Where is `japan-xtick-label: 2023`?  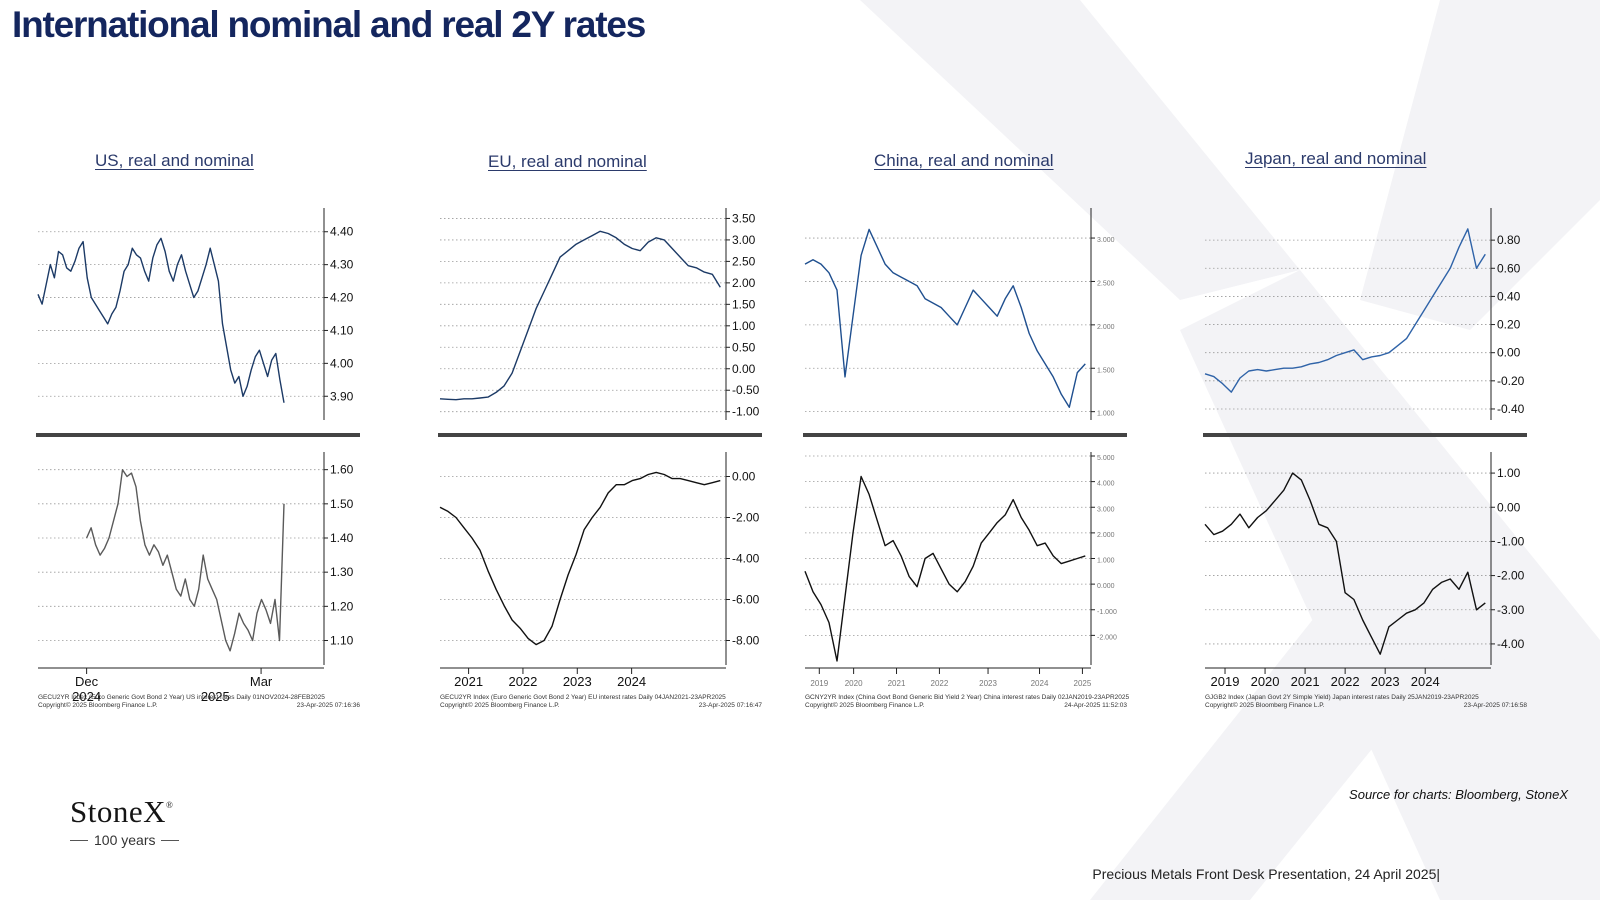 japan-xtick-label: 2023 is located at coordinates (1385, 681).